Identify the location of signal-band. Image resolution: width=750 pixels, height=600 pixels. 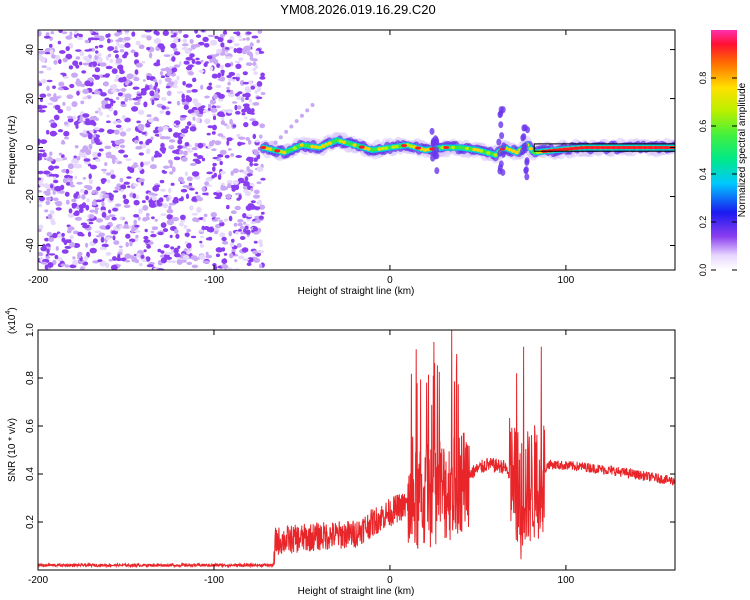
(466, 141).